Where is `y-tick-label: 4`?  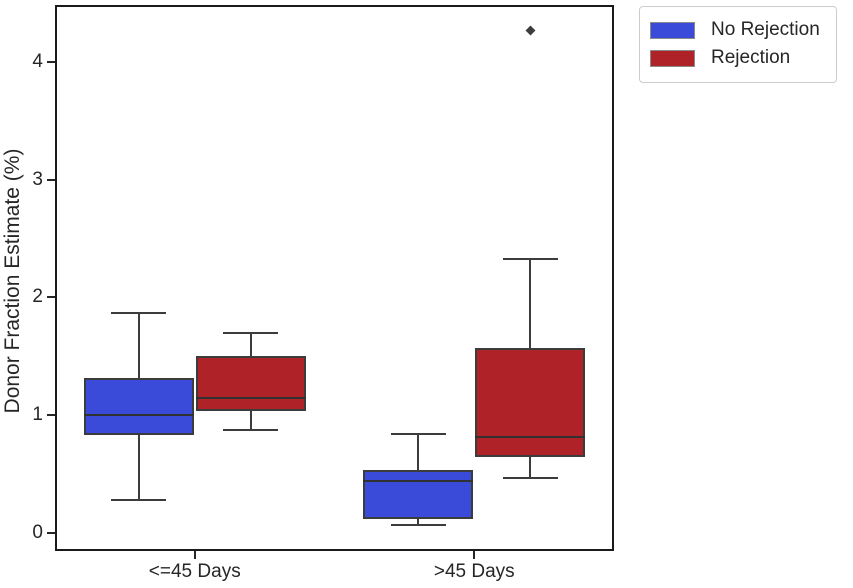 y-tick-label: 4 is located at coordinates (37, 61).